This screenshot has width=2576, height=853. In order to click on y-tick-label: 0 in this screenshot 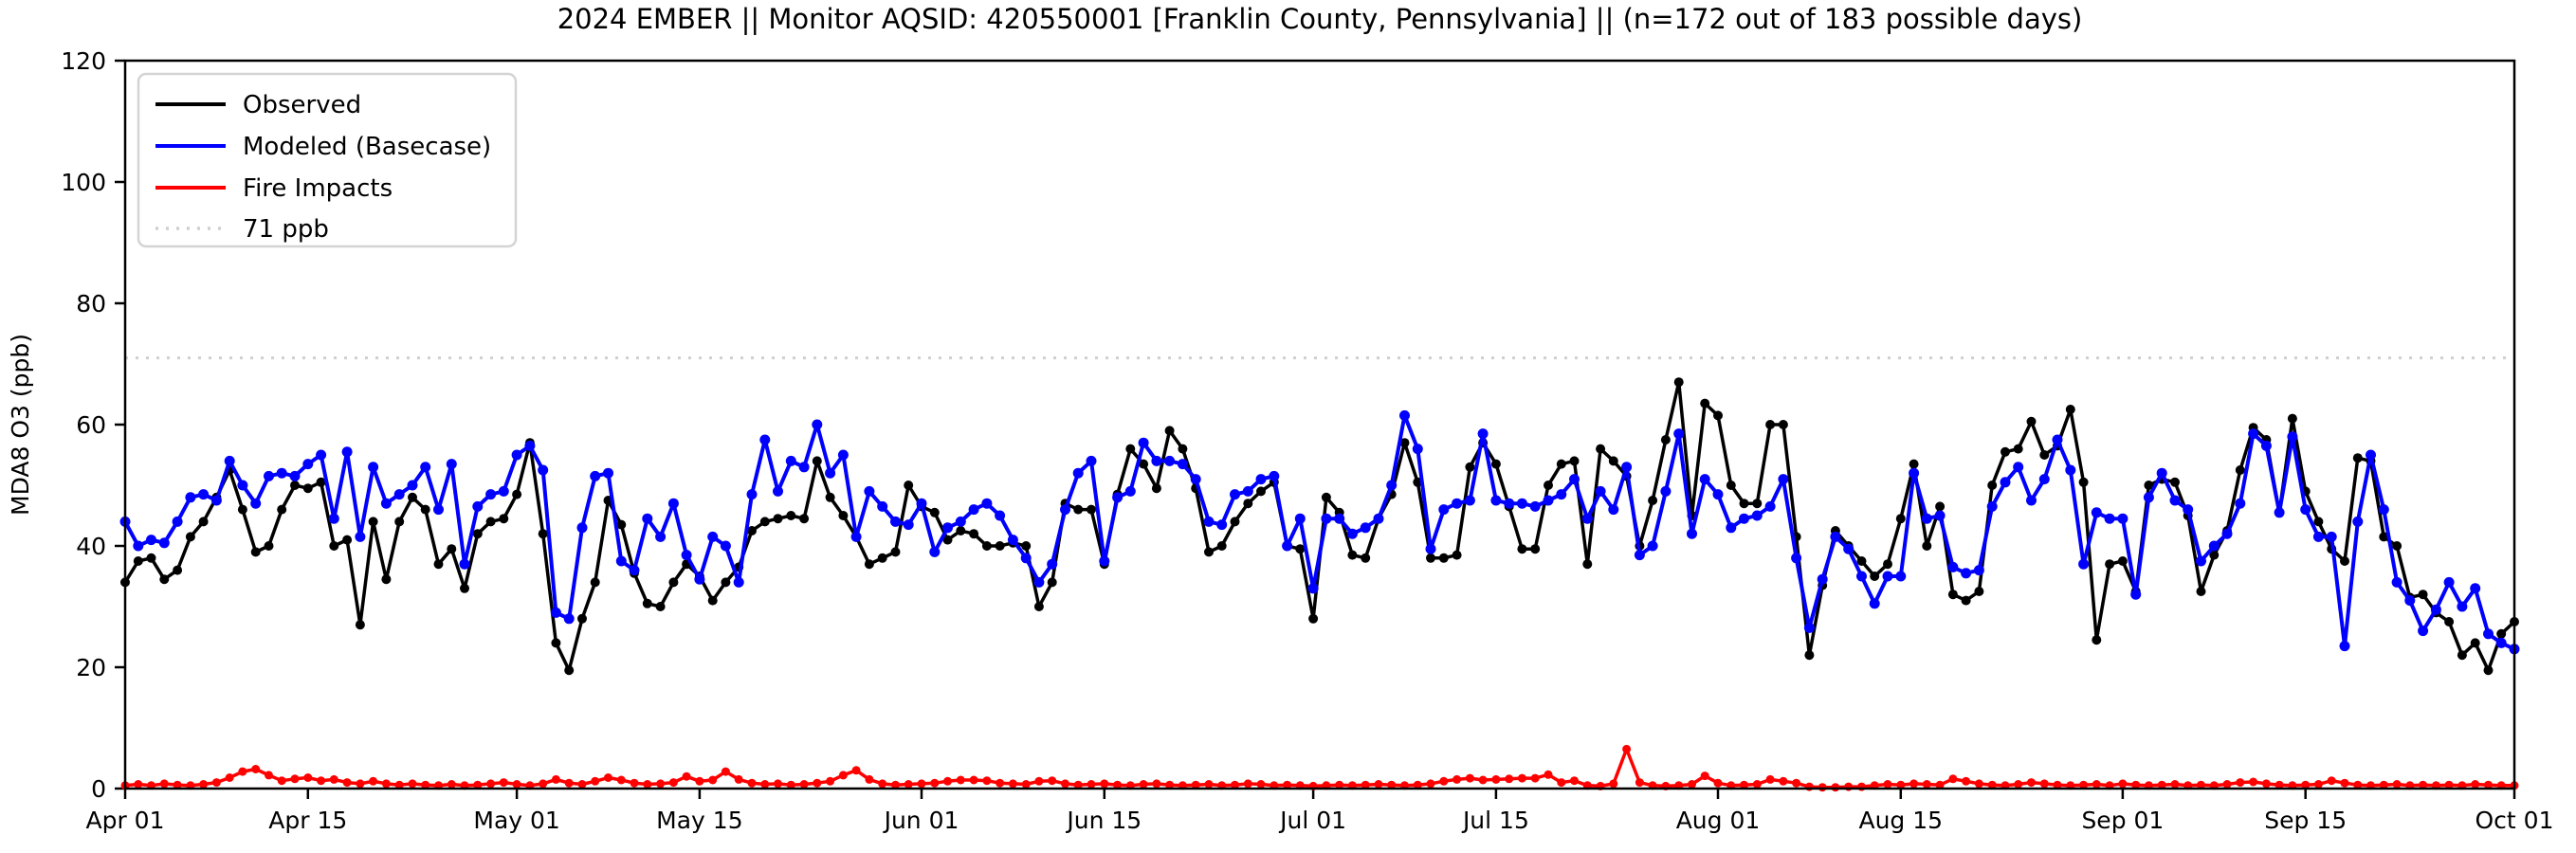, I will do `click(98, 789)`.